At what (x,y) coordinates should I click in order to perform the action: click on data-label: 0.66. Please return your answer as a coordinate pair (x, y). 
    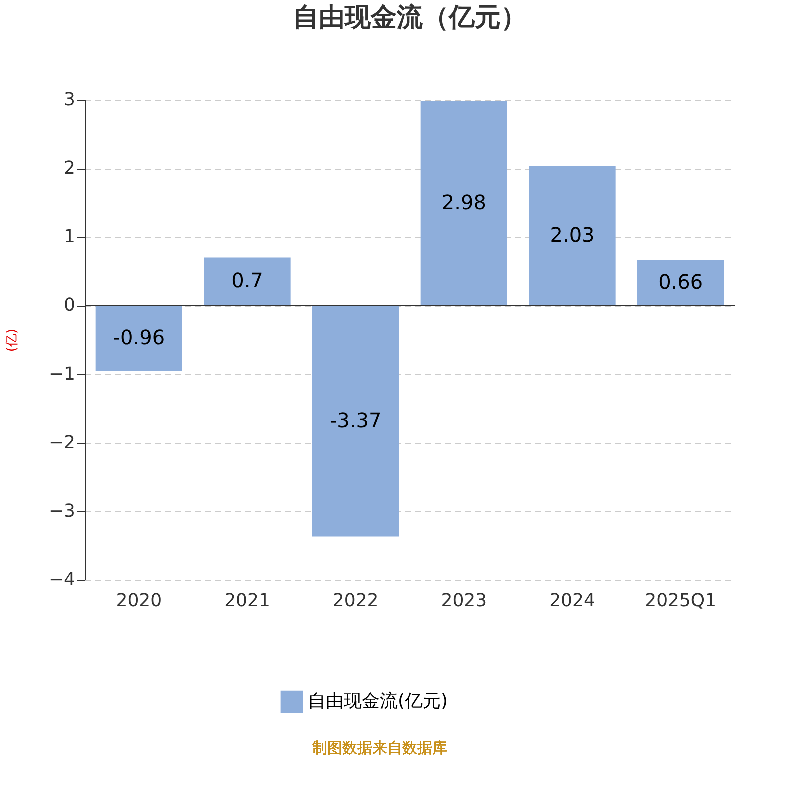
    Looking at the image, I should click on (681, 282).